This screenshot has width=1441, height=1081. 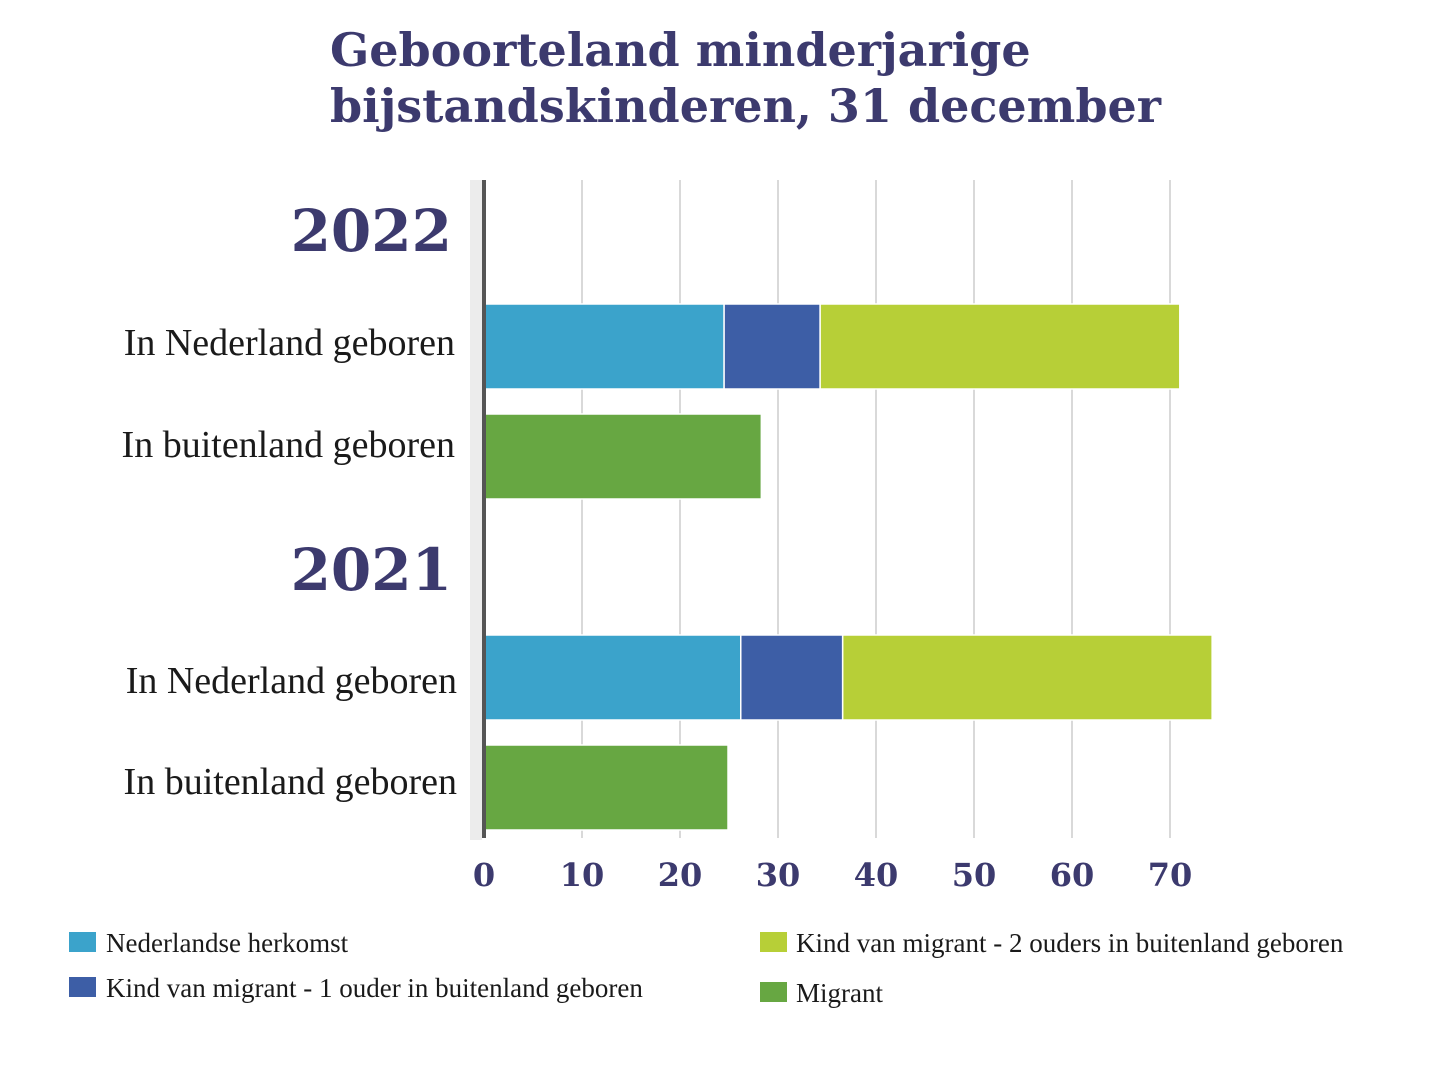 I want to click on legend-label-migrant: Migrant, so click(x=839, y=993).